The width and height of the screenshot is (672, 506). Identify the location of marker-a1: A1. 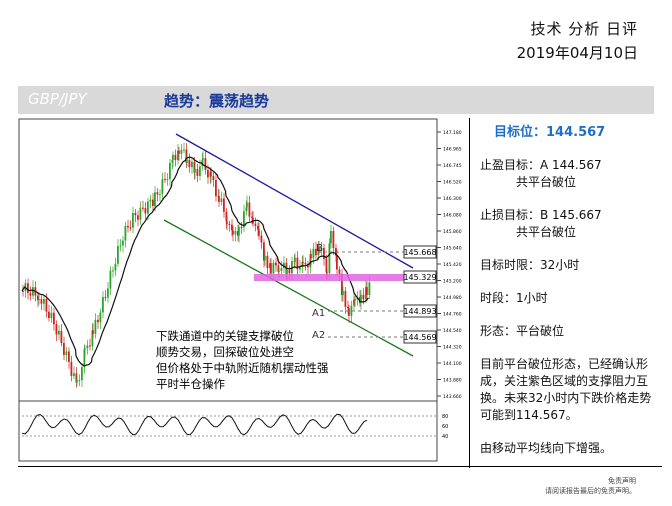
(318, 313).